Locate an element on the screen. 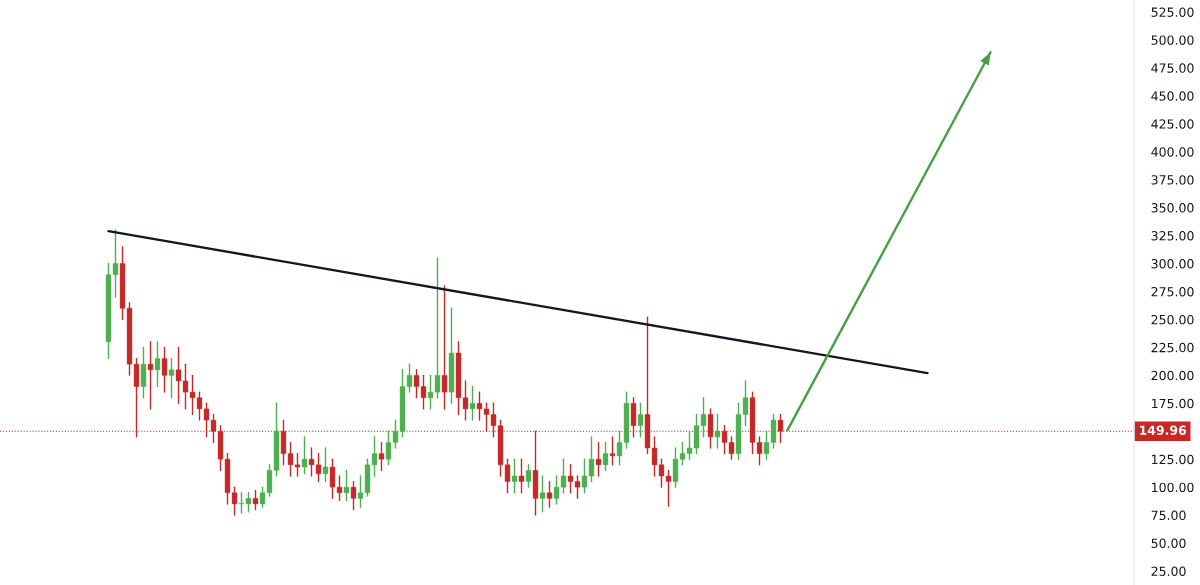 This screenshot has width=1200, height=585. y-tick-label: 175.00 is located at coordinates (1173, 403).